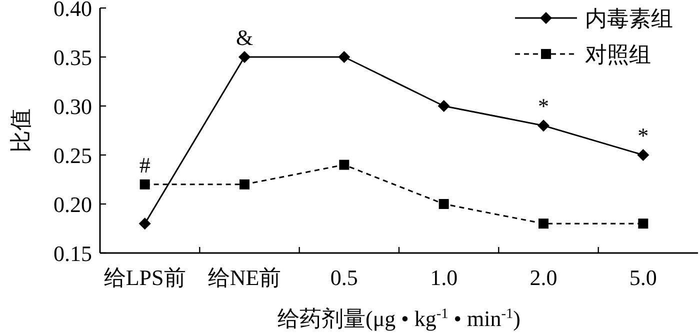 This screenshot has height=336, width=700. What do you see at coordinates (618, 54) in the screenshot?
I see `legend-label: 对照组` at bounding box center [618, 54].